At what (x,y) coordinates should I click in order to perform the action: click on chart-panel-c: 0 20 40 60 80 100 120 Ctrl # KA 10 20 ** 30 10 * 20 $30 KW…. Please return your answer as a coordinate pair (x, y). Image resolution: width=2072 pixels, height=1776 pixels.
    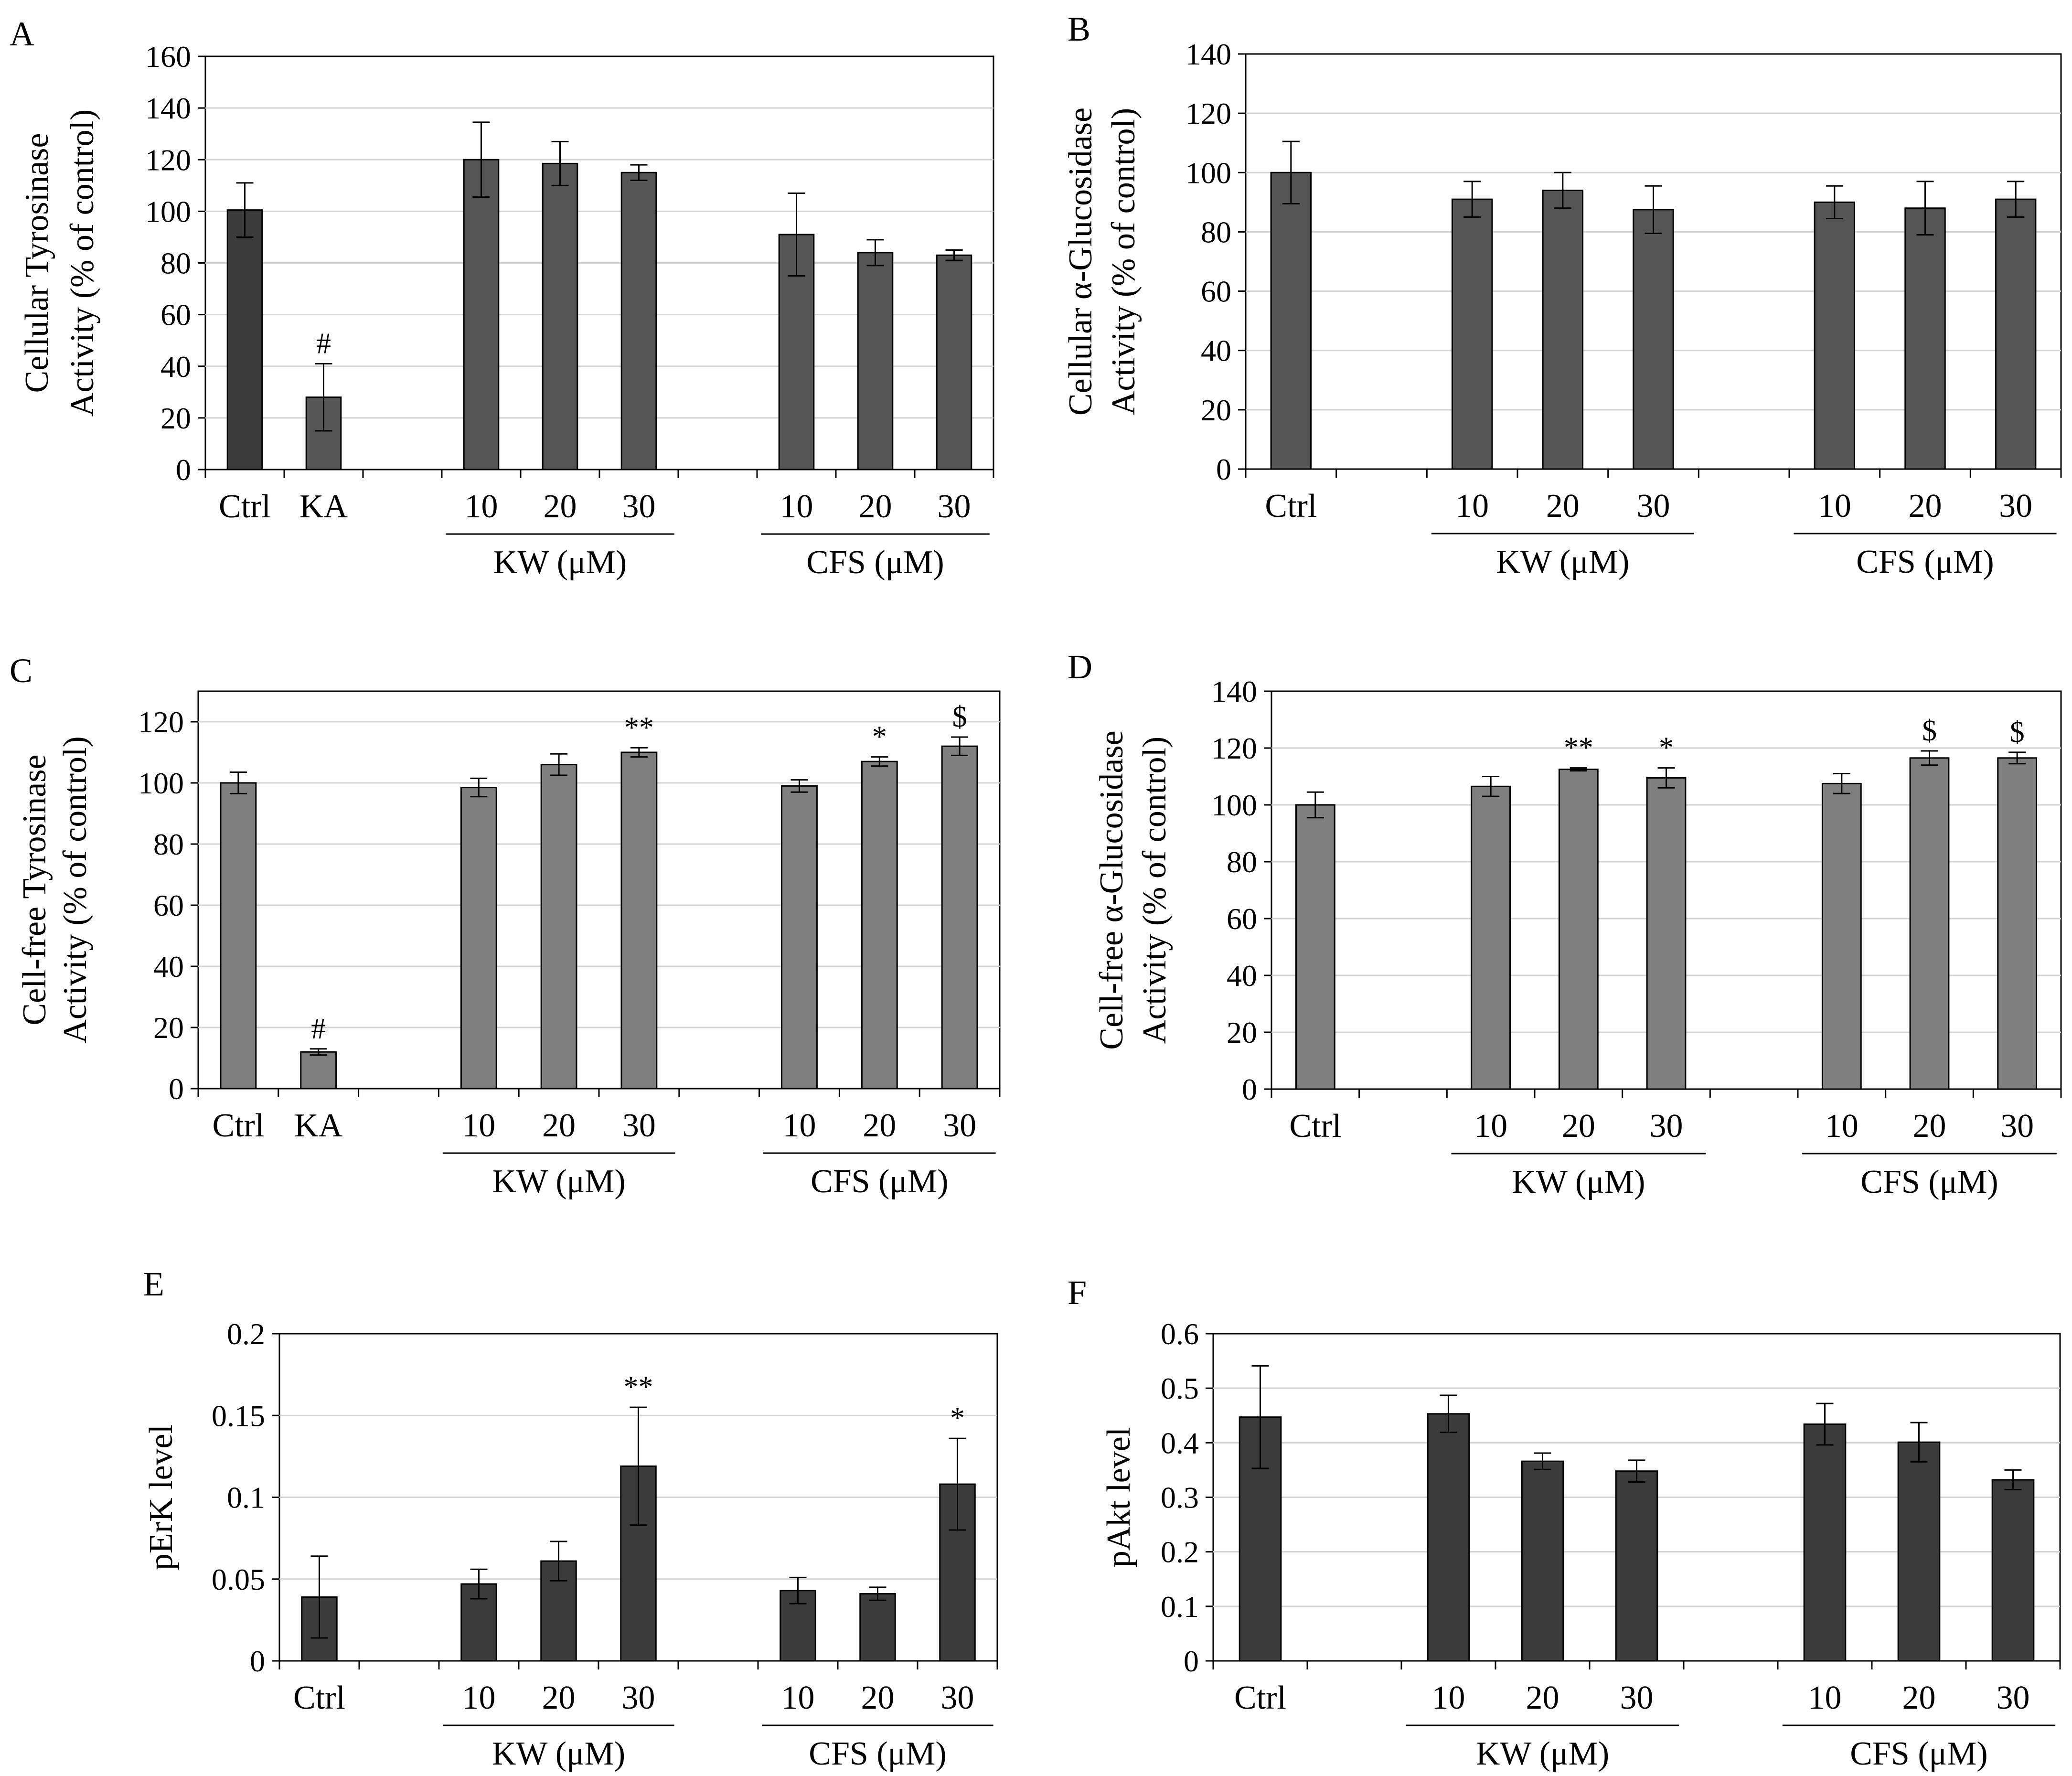
    Looking at the image, I should click on (505, 926).